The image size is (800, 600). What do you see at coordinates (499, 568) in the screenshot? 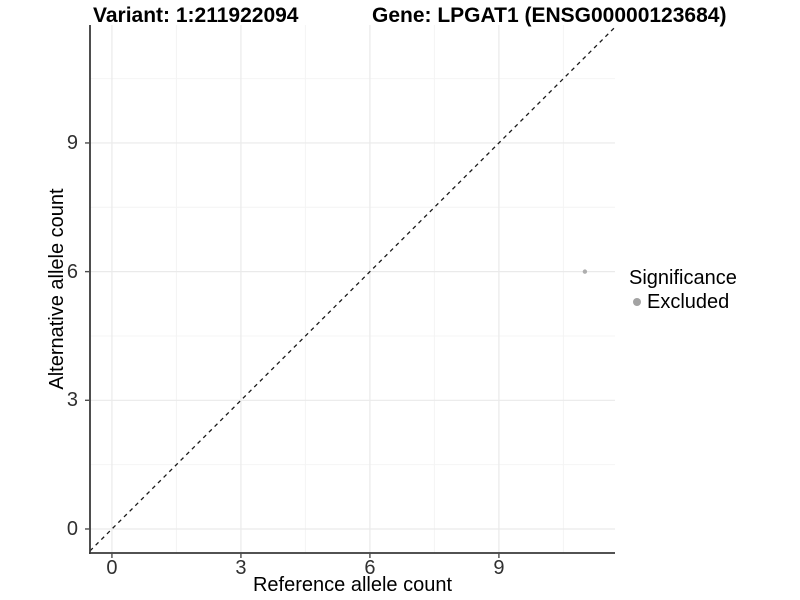
I see `x-tick-label: 9` at bounding box center [499, 568].